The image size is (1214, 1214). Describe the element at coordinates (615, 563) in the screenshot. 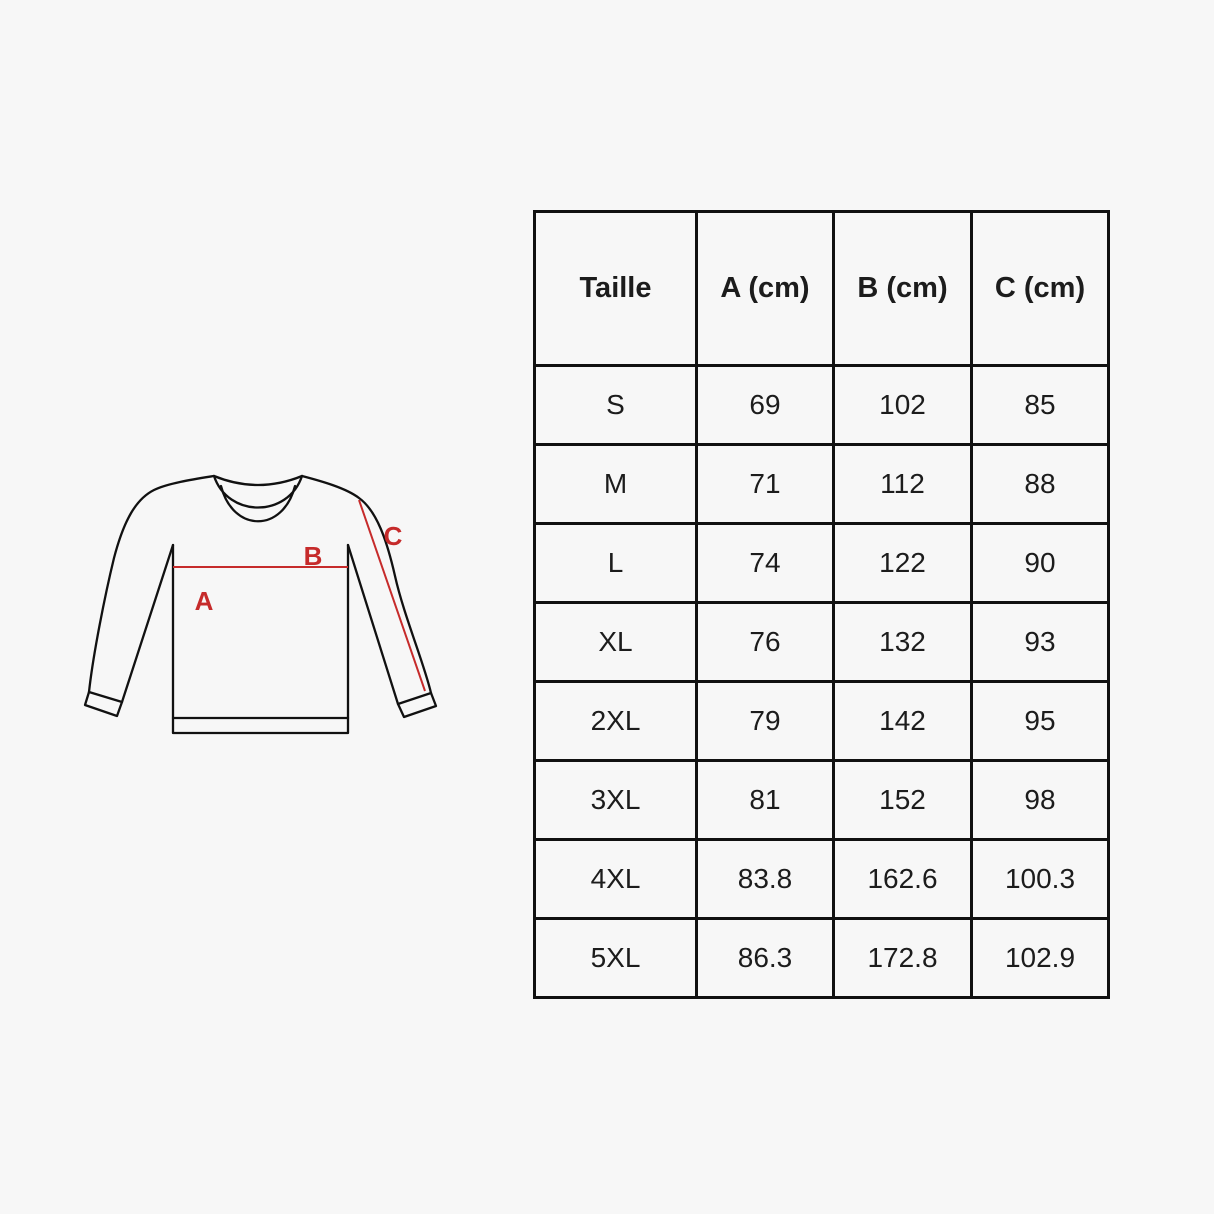

I see `size-cell: L` at that location.